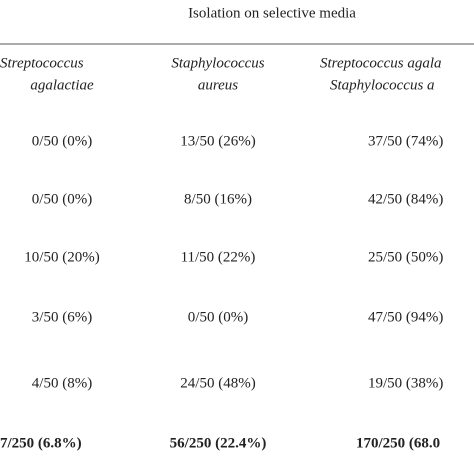 The width and height of the screenshot is (474, 474). Describe the element at coordinates (61, 257) in the screenshot. I see `table-cell: 10/50 (20%)` at that location.